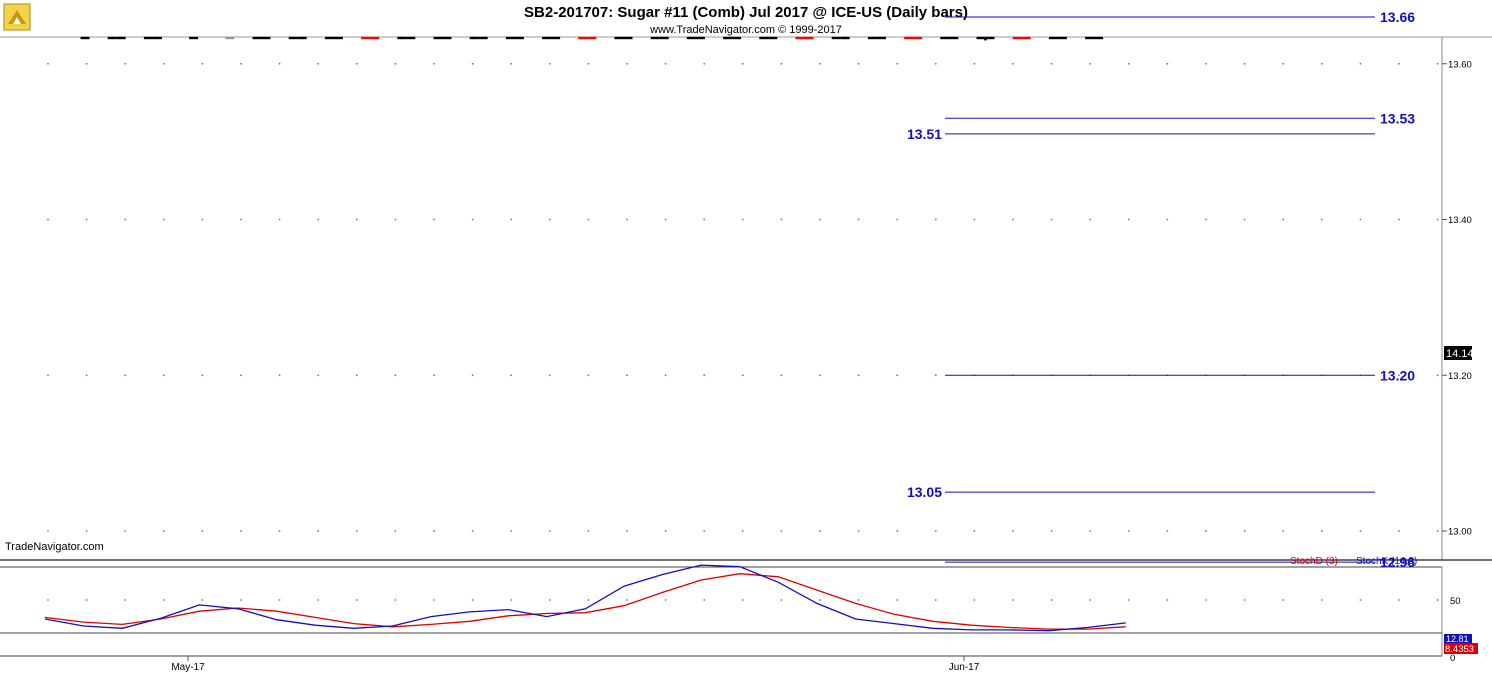 Image resolution: width=1492 pixels, height=677 pixels. What do you see at coordinates (1397, 562) in the screenshot?
I see `support-label-right: 12.96` at bounding box center [1397, 562].